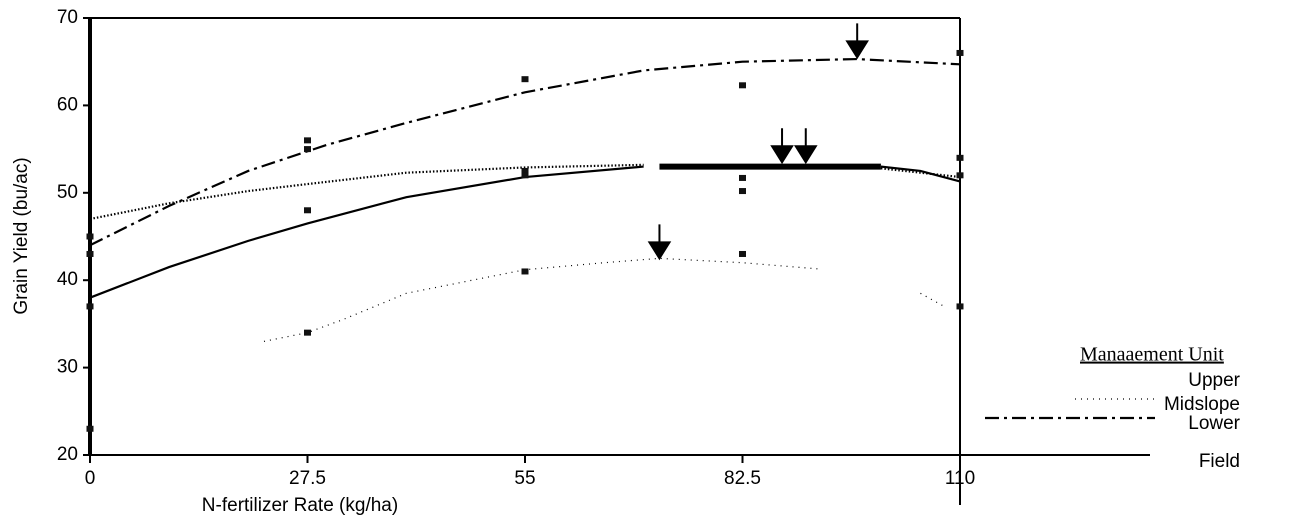  I want to click on legend-title: Manaaement Unit, so click(1152, 355).